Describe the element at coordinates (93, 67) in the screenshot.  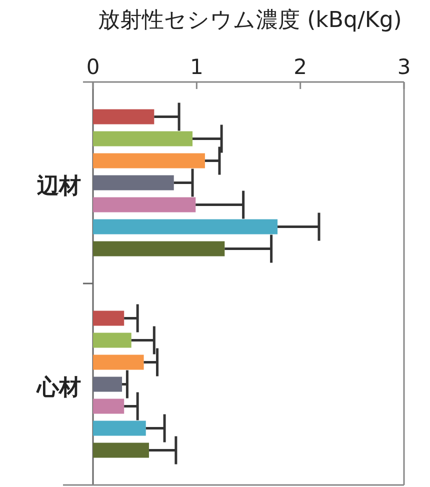
I see `x-tick-label: 0` at that location.